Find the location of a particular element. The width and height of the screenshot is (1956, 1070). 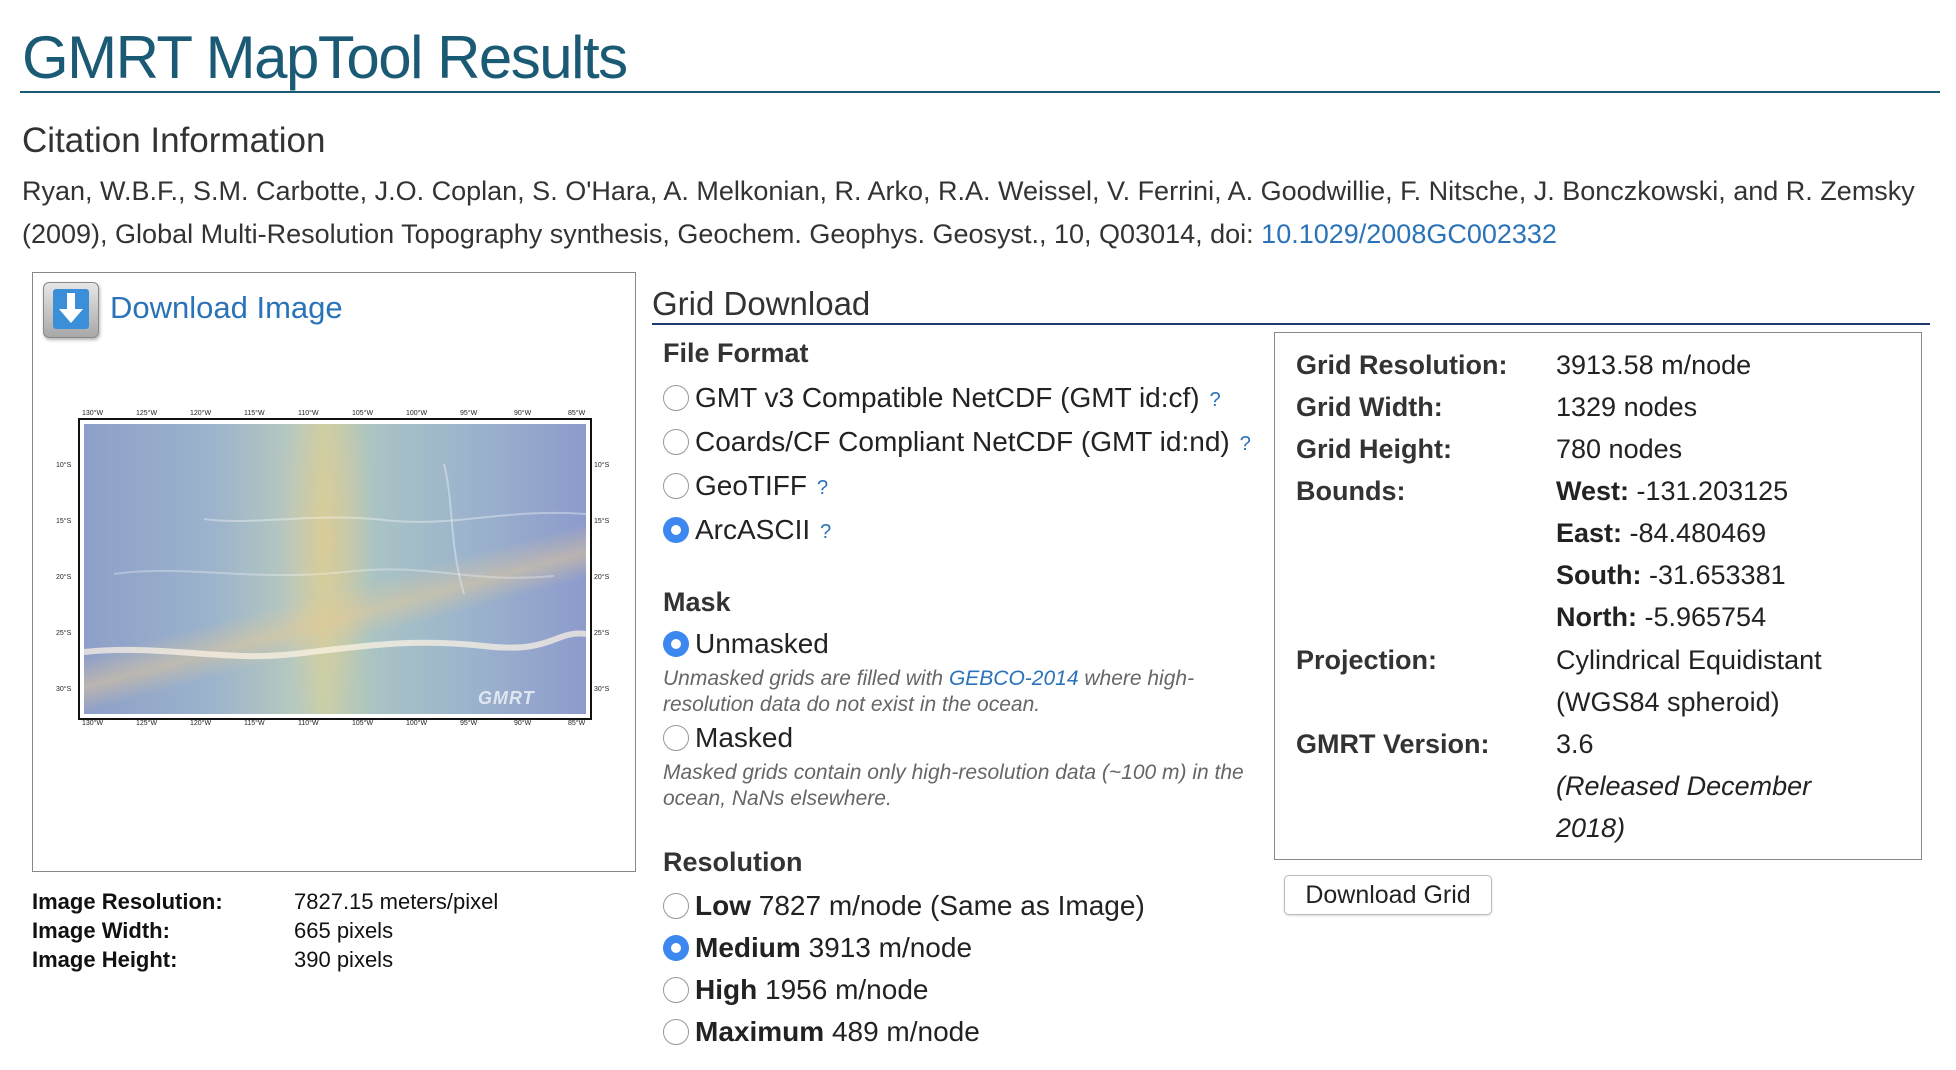

grid-download-heading: Grid Download is located at coordinates (761, 303).